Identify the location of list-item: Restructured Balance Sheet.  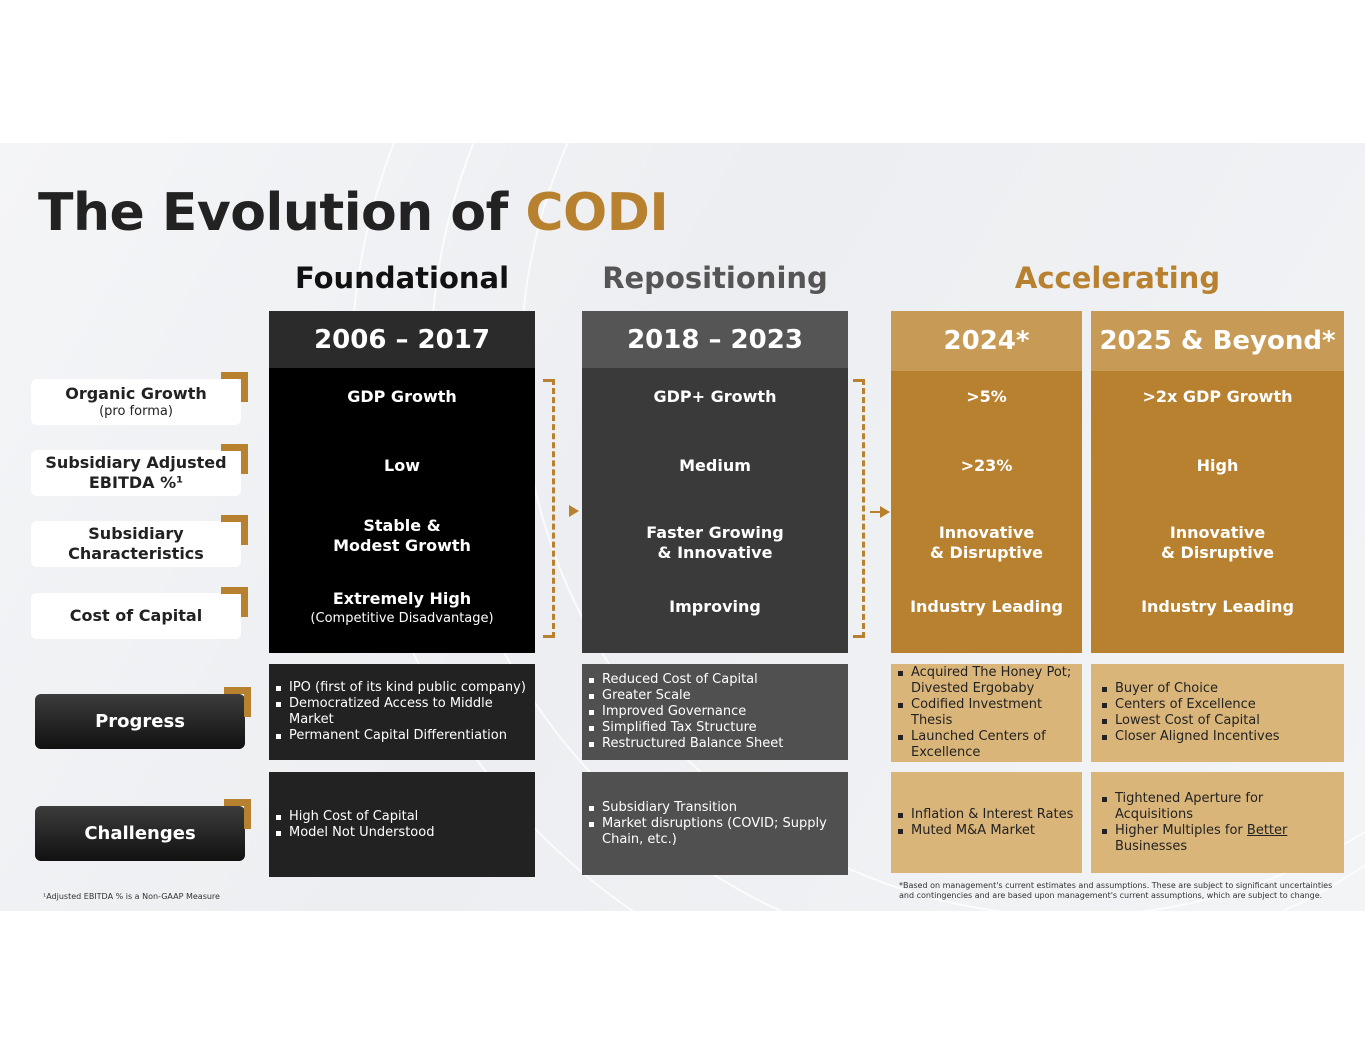
(685, 744).